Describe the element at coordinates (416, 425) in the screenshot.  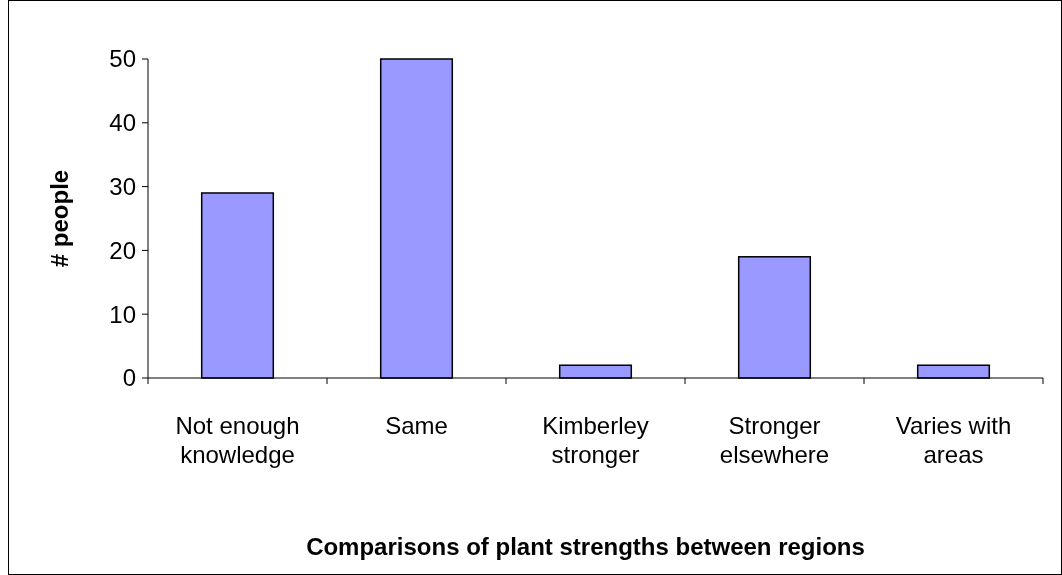
I see `x-tick-label: Same` at that location.